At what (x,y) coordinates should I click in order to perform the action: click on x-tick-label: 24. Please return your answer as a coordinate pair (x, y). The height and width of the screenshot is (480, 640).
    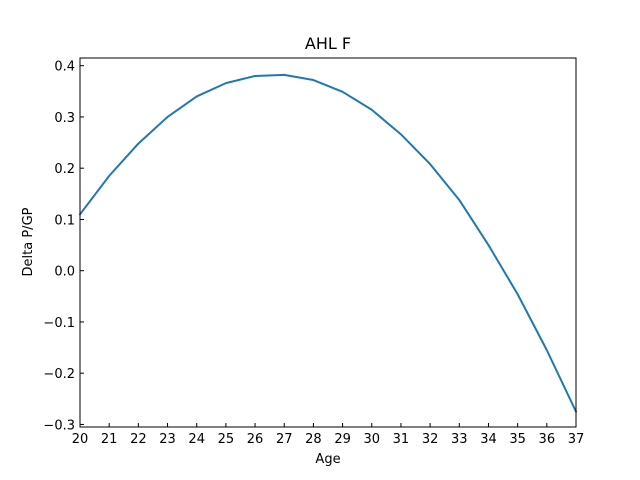
    Looking at the image, I should click on (196, 439).